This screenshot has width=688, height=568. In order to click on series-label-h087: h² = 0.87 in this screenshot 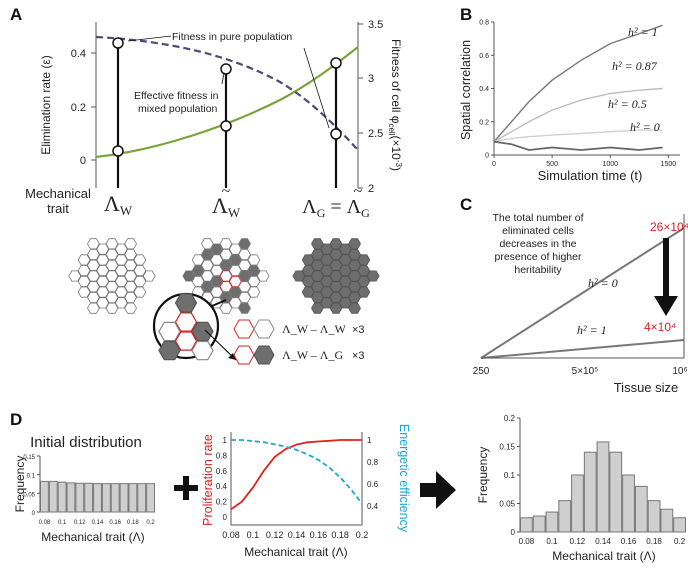, I will do `click(635, 66)`.